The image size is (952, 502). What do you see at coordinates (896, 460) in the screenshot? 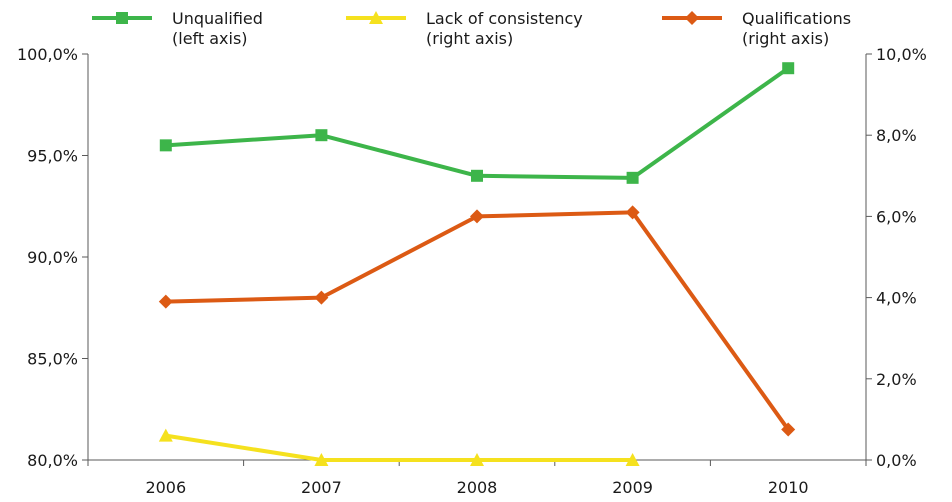
I see `right-axis-tick-label: 0,0%` at bounding box center [896, 460].